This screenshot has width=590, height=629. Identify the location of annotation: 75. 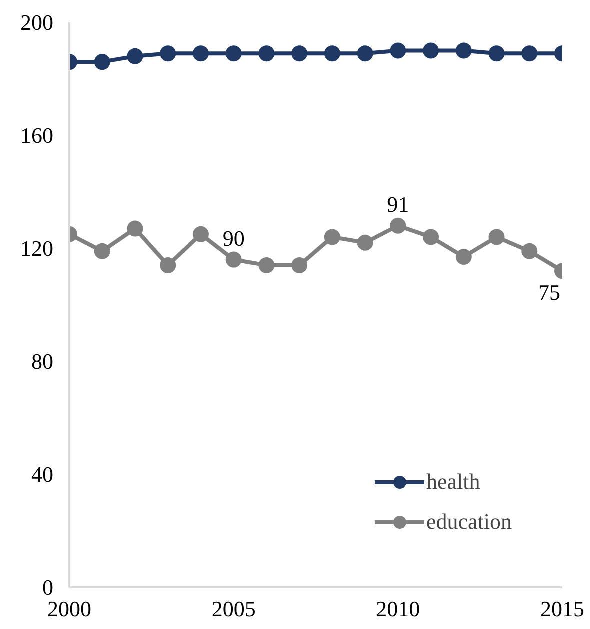
(549, 293).